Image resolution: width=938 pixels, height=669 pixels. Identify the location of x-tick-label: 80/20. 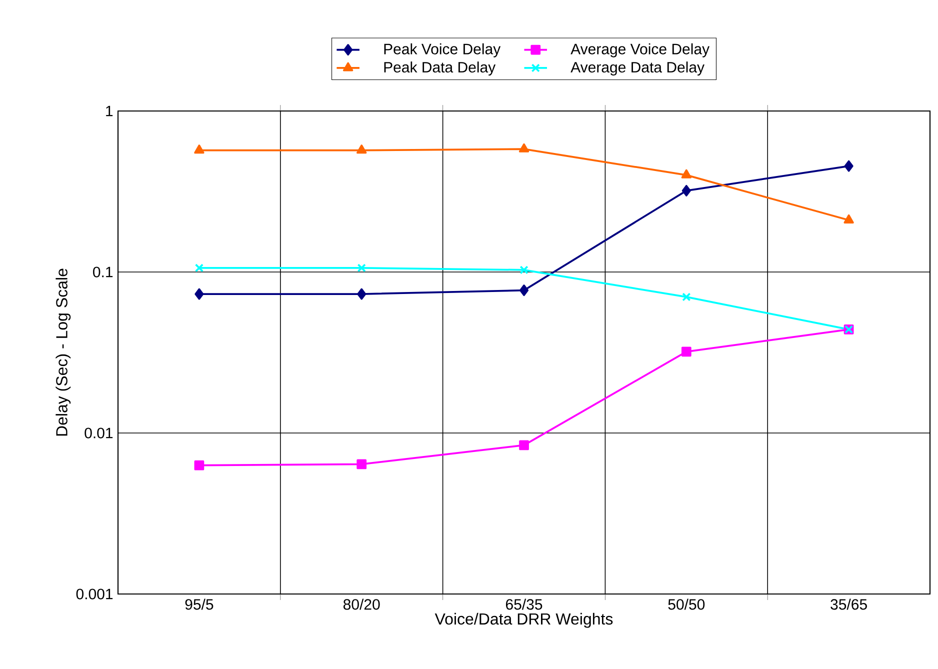
(361, 604).